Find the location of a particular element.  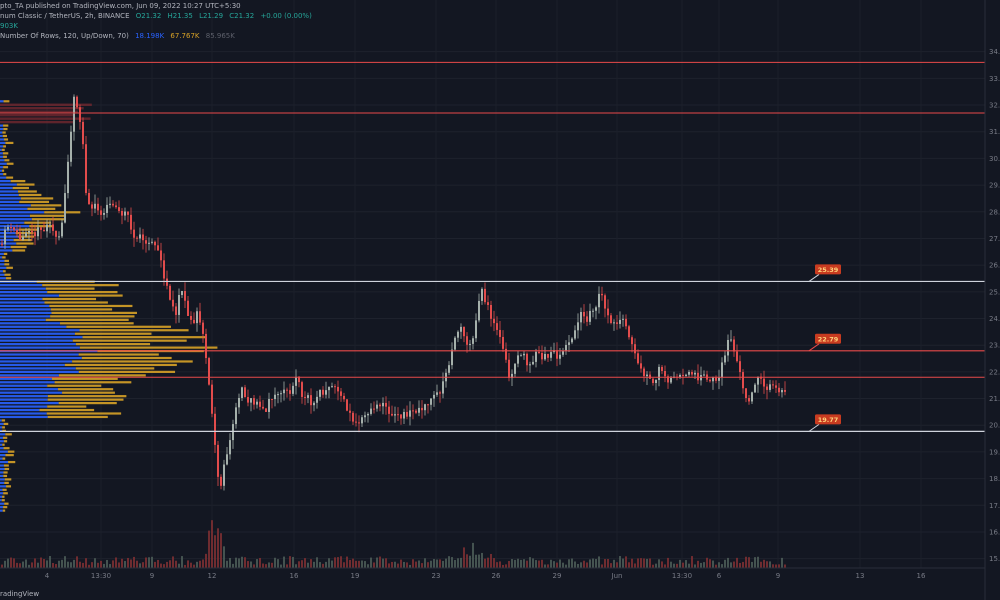

symbol-name: num Classic / TetherUS, 2h, BINANCE is located at coordinates (65, 16).